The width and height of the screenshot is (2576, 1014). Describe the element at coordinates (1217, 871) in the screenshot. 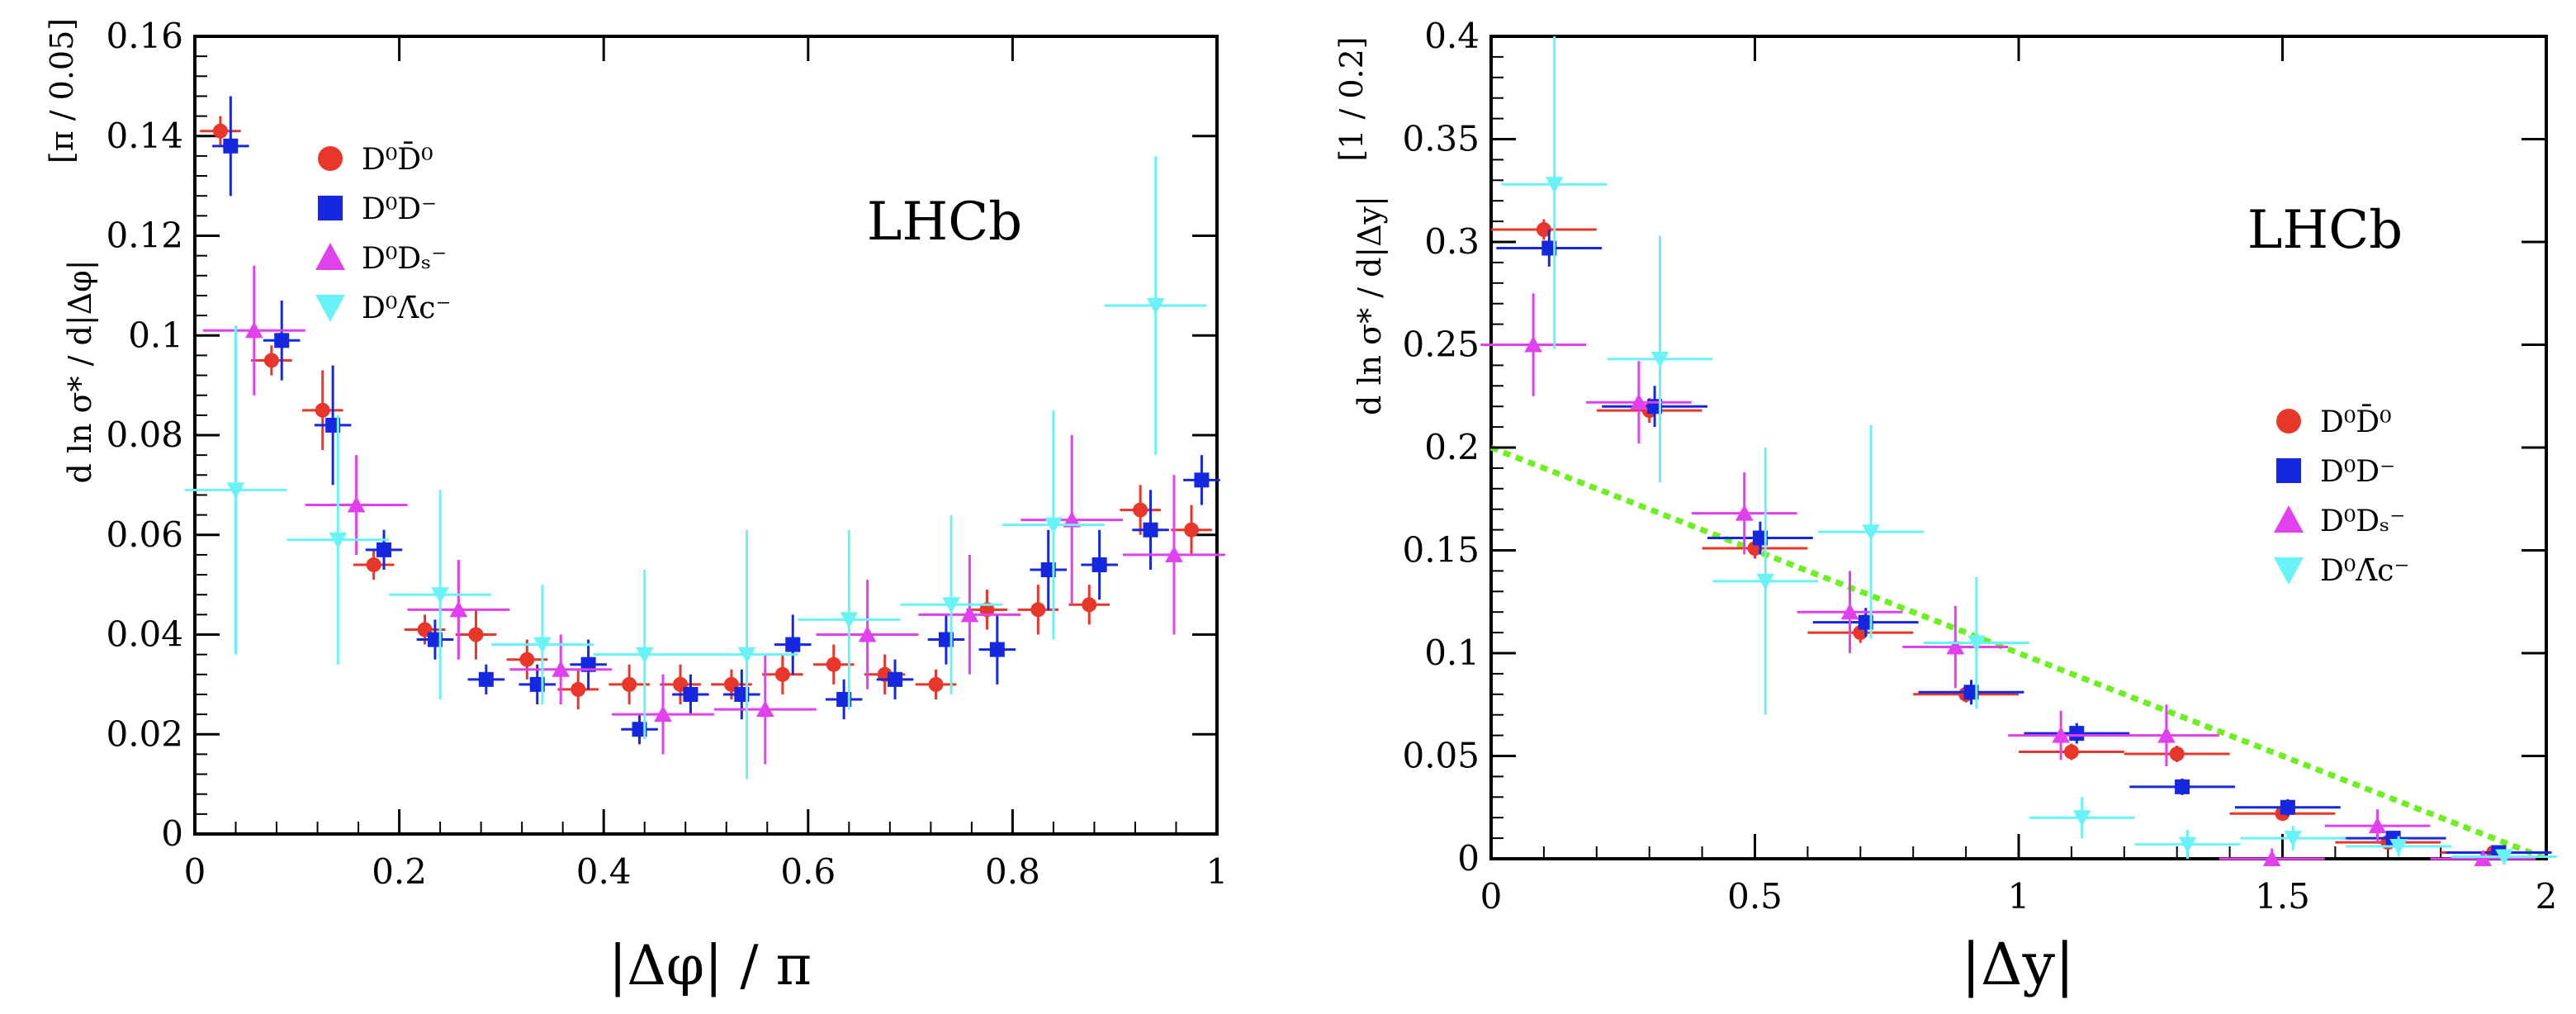

I see `x-tick-label: 1` at that location.